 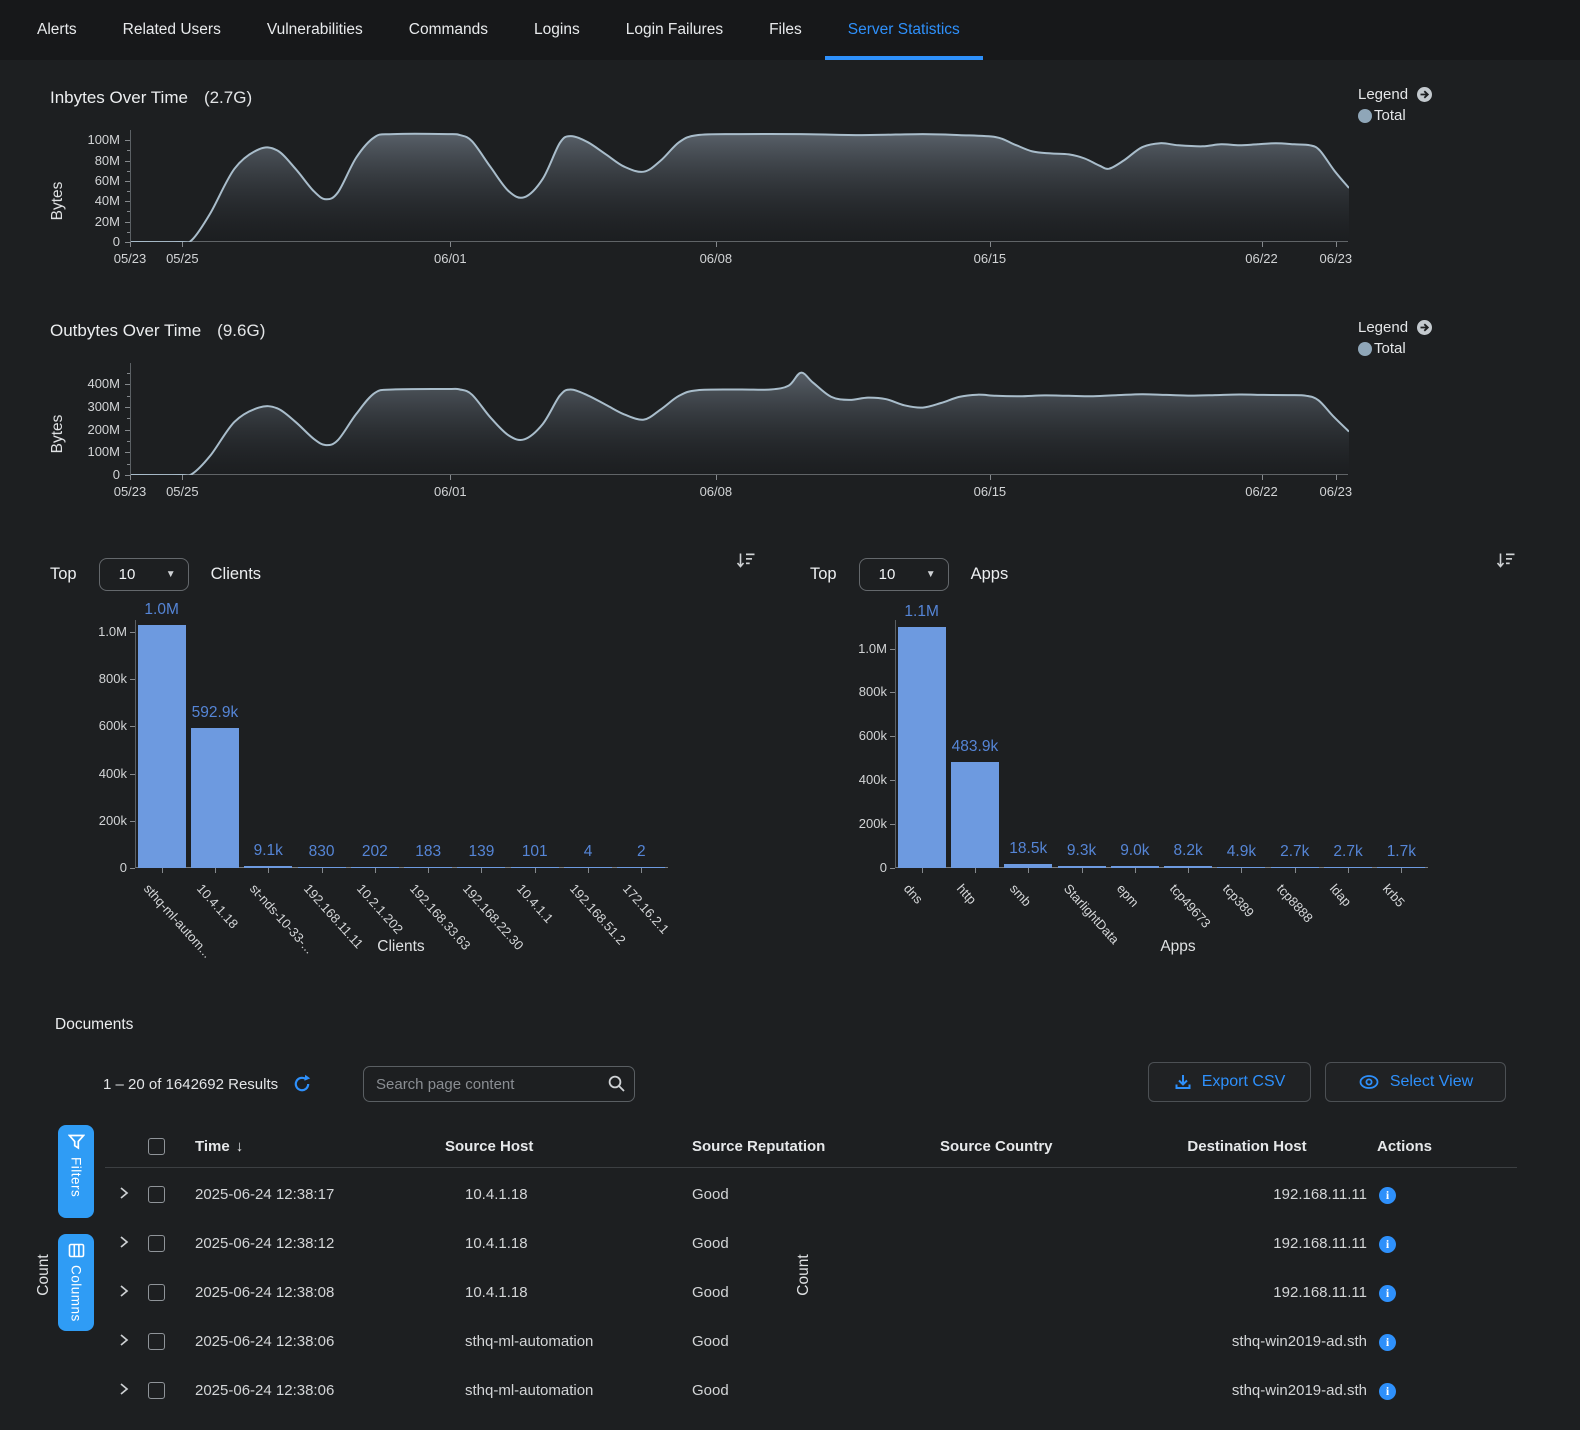 What do you see at coordinates (921, 747) in the screenshot?
I see `bar-dns` at bounding box center [921, 747].